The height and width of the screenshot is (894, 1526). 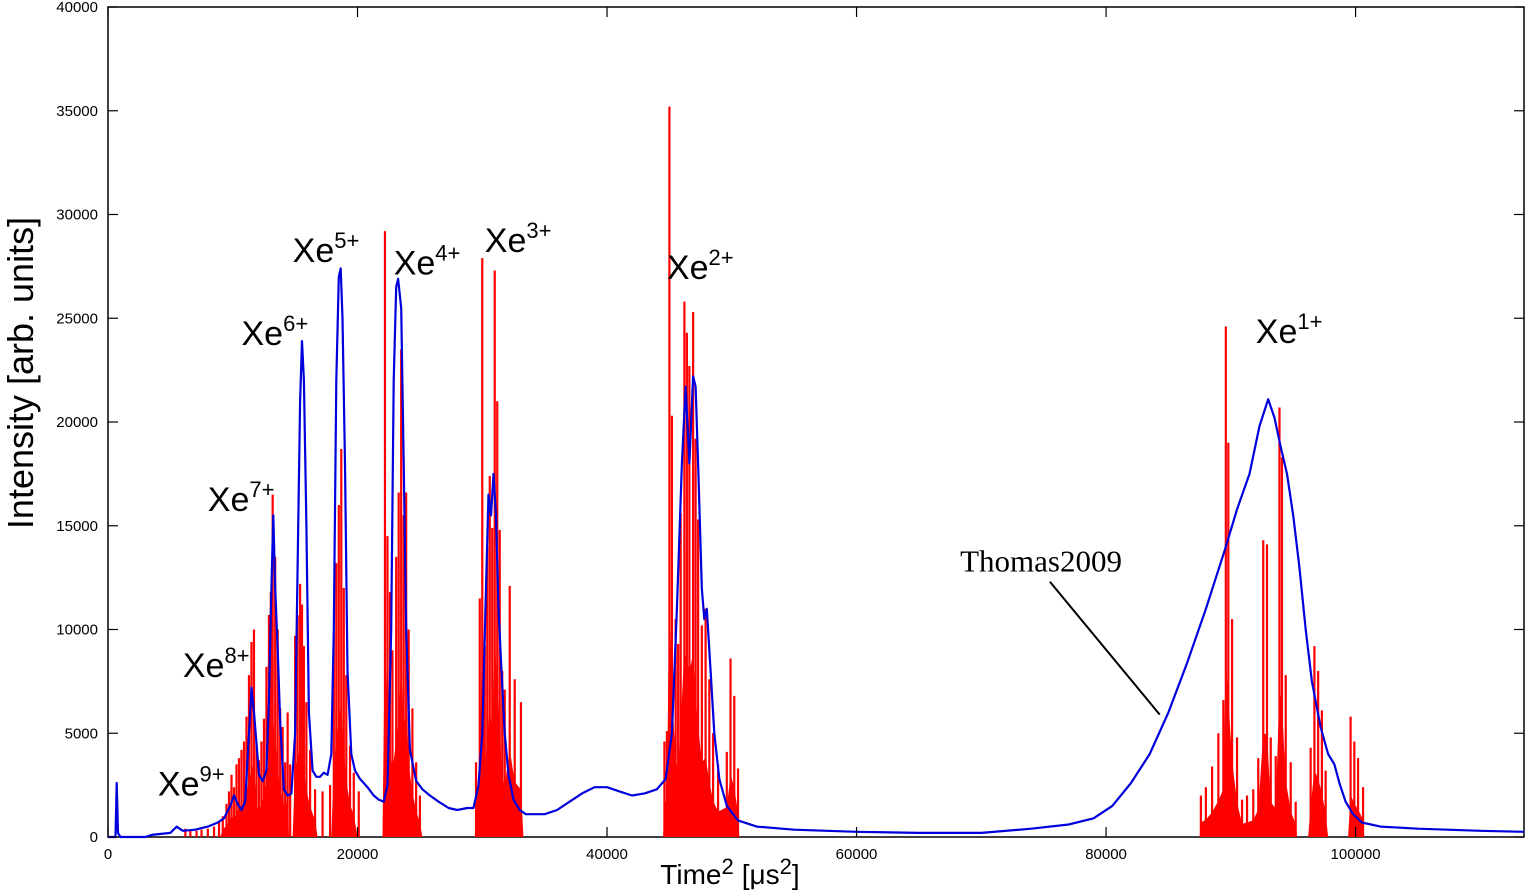 I want to click on y-tick-label-6: 30000, so click(x=77, y=215).